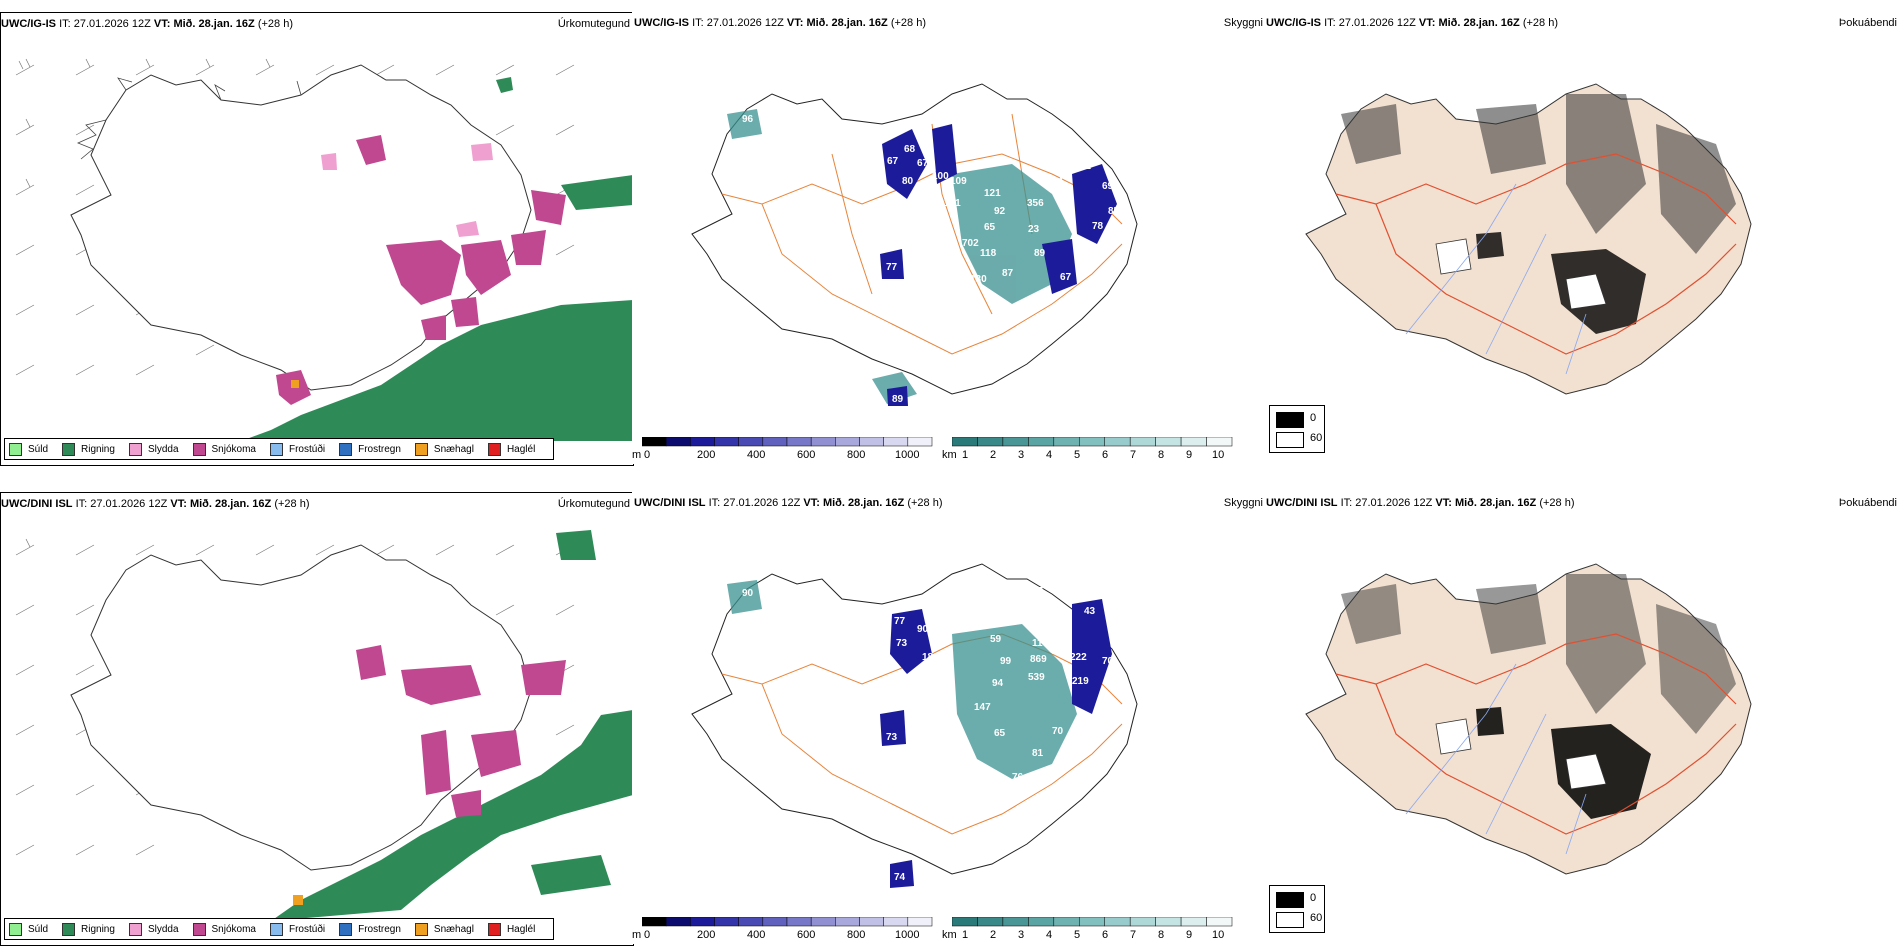 The height and width of the screenshot is (950, 1900). I want to click on legend-label: Rigning, so click(98, 929).